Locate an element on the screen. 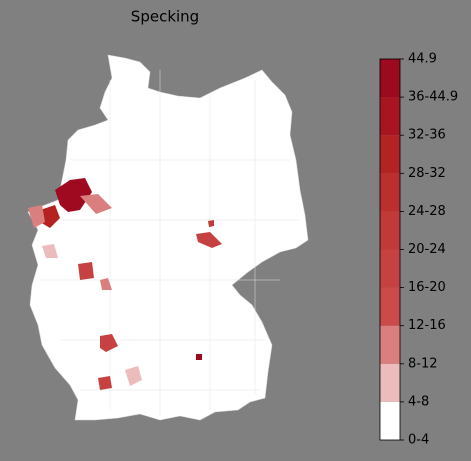  colorbar-label: 12-16 is located at coordinates (427, 325).